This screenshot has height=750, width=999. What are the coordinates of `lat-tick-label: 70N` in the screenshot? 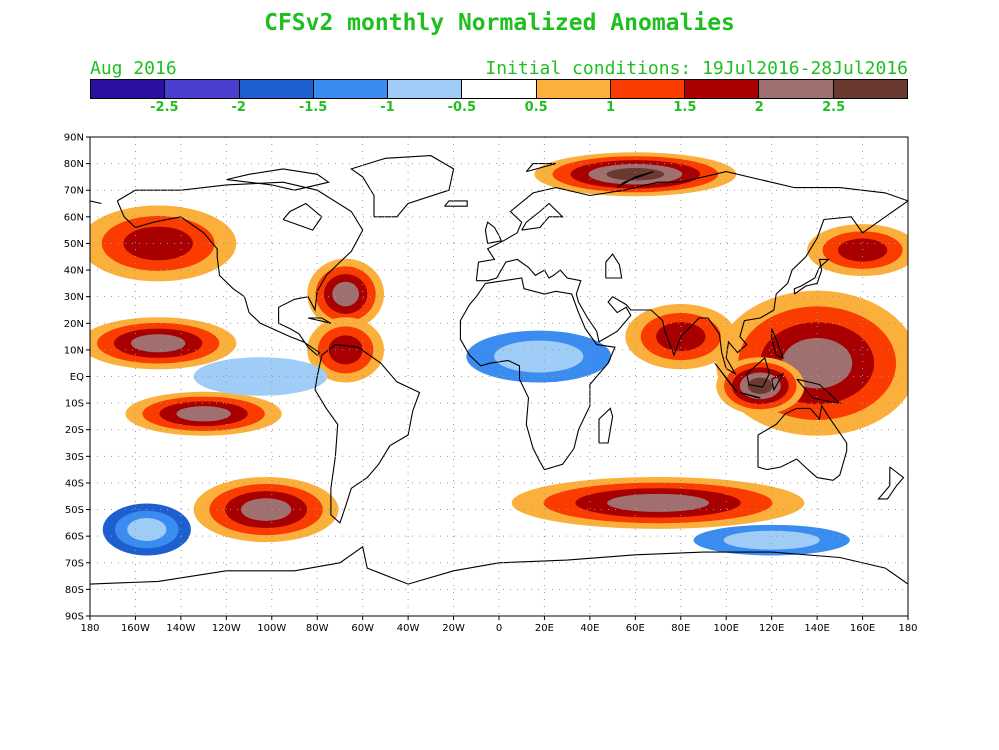 It's located at (74, 191).